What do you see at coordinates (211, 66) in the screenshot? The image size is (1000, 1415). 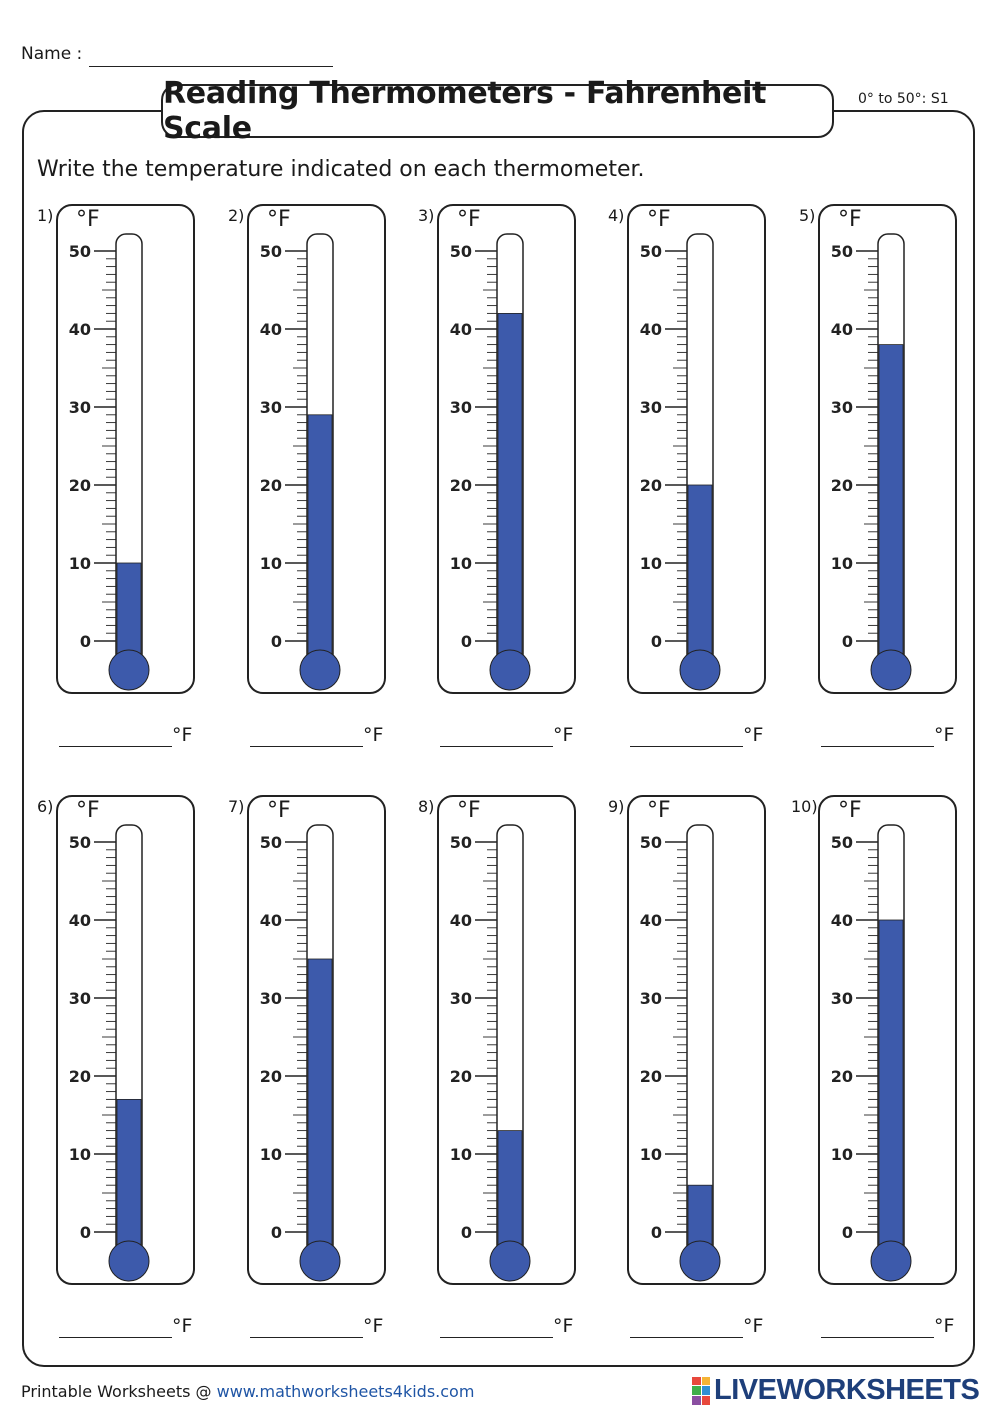 I see `name-field-line` at bounding box center [211, 66].